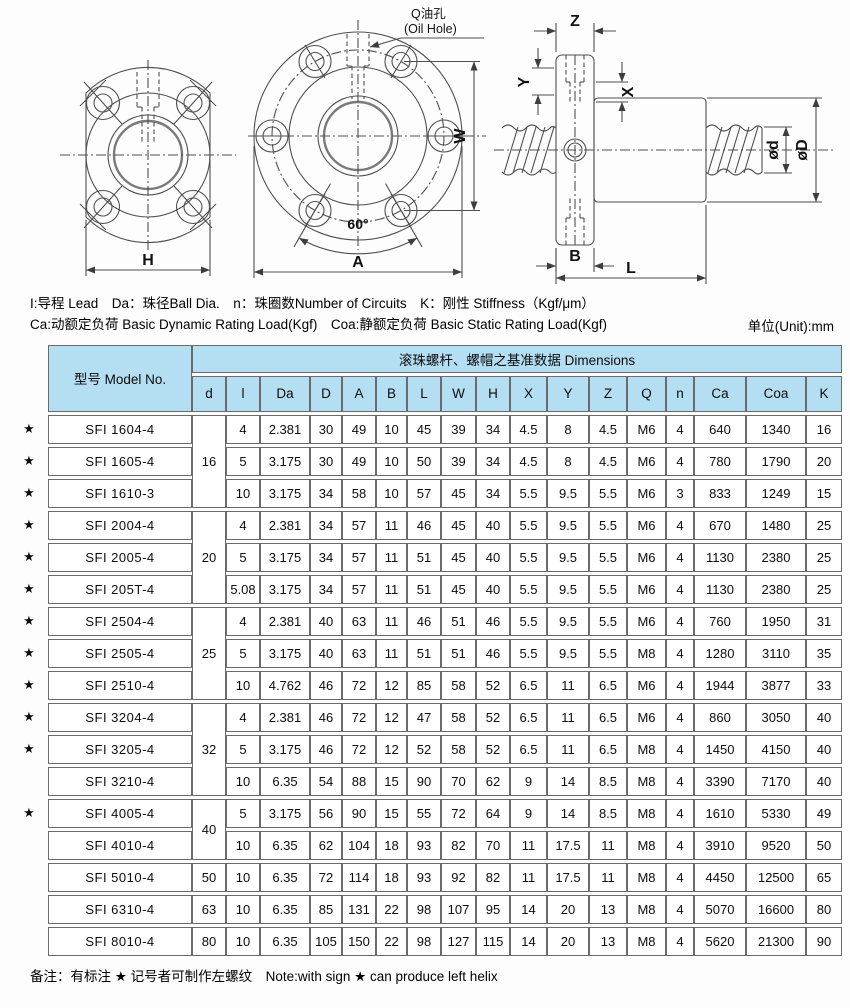 This screenshot has height=1008, width=850. Describe the element at coordinates (720, 493) in the screenshot. I see `value-cell: 833` at that location.